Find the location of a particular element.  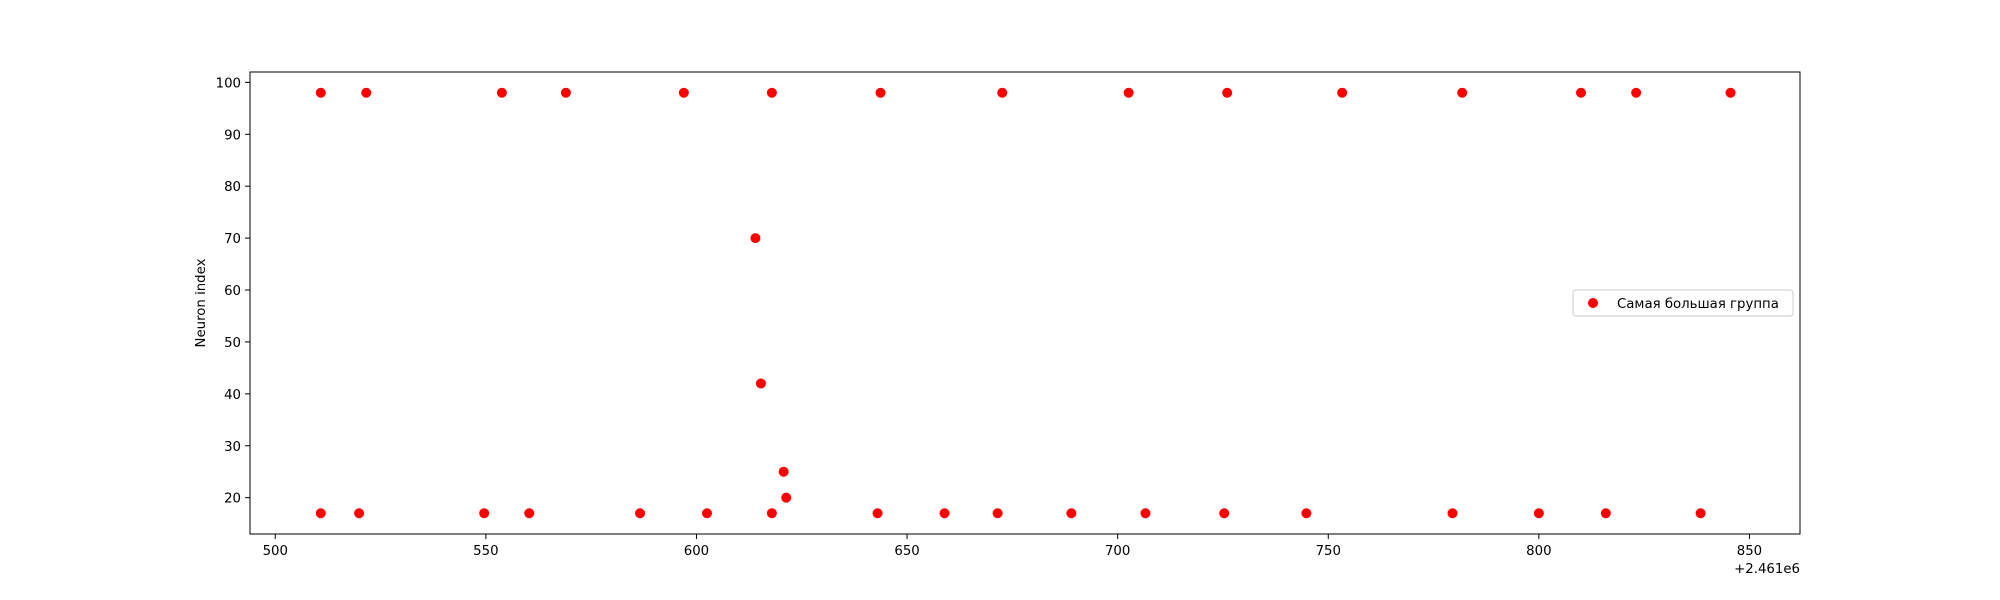

legend-marker is located at coordinates (1593, 303).